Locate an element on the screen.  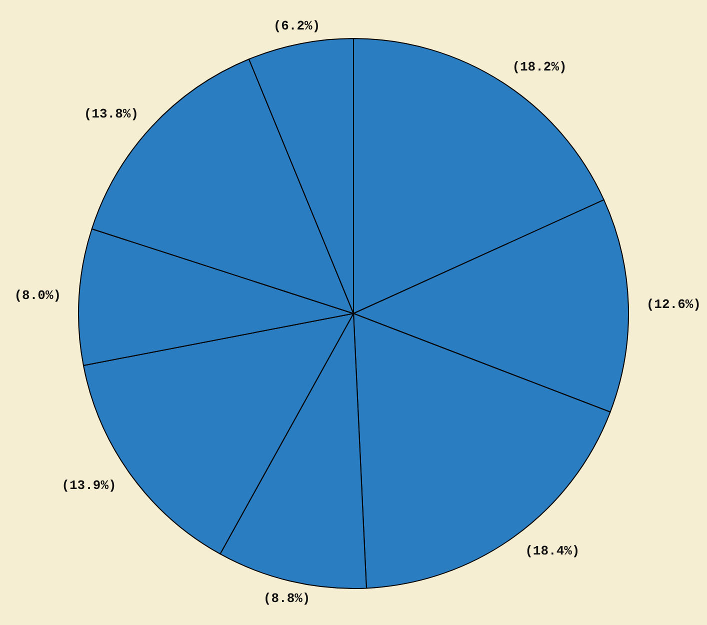
data-label: (12.6%) is located at coordinates (673, 304).